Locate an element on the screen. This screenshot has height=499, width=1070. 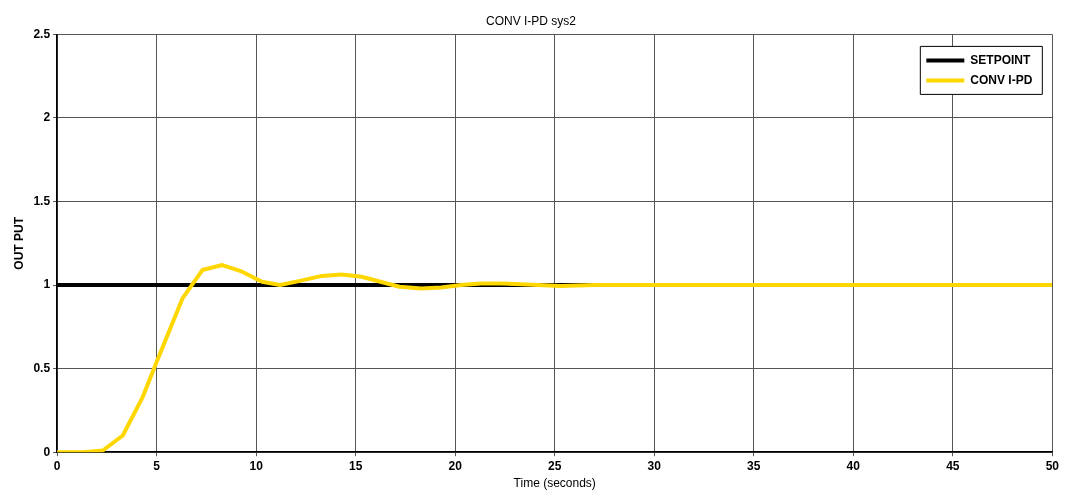
x-tick-label: 50 is located at coordinates (1052, 465).